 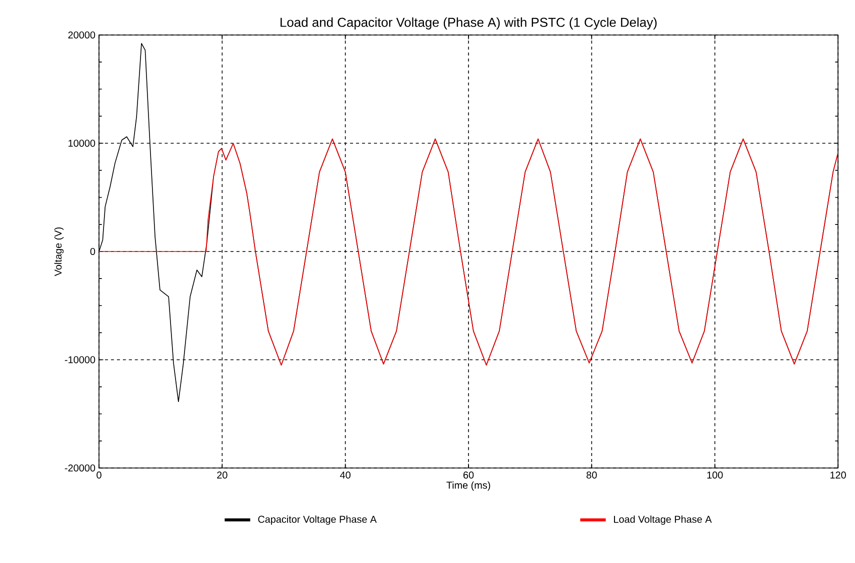 I want to click on legend-label: Capacitor Voltage Phase A, so click(x=317, y=520).